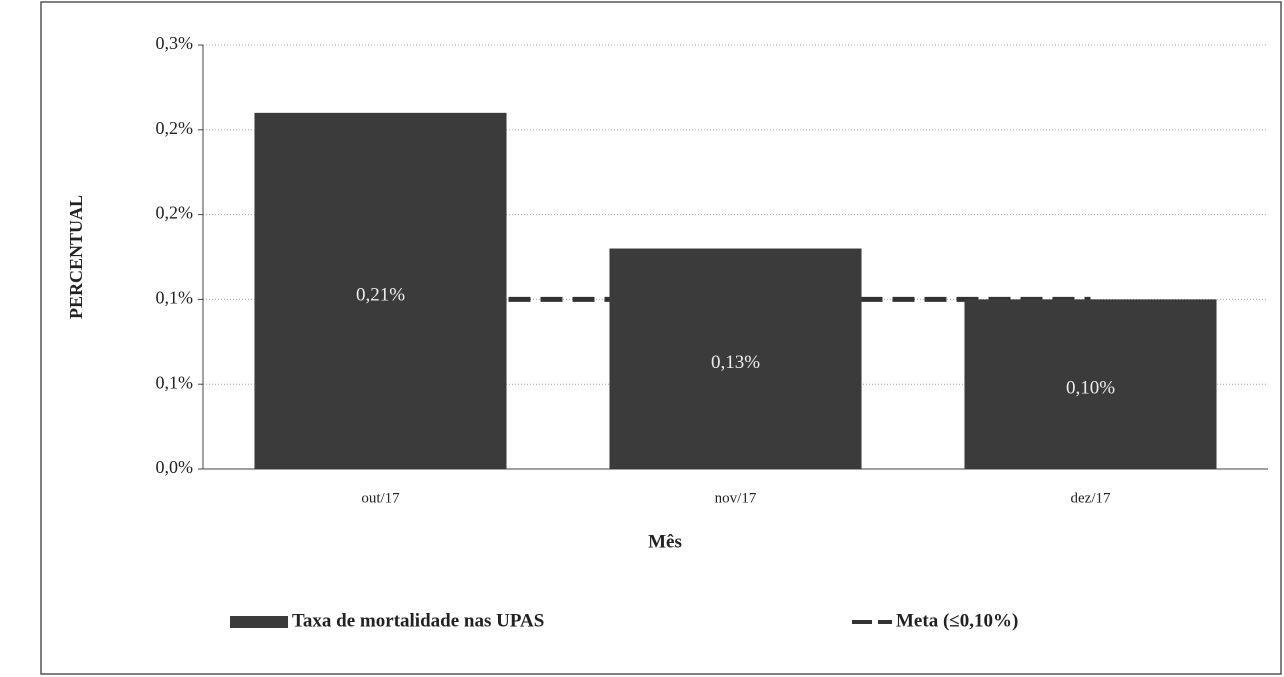 The width and height of the screenshot is (1284, 677). Describe the element at coordinates (1090, 388) in the screenshot. I see `bar-value-label: 0,10%` at that location.